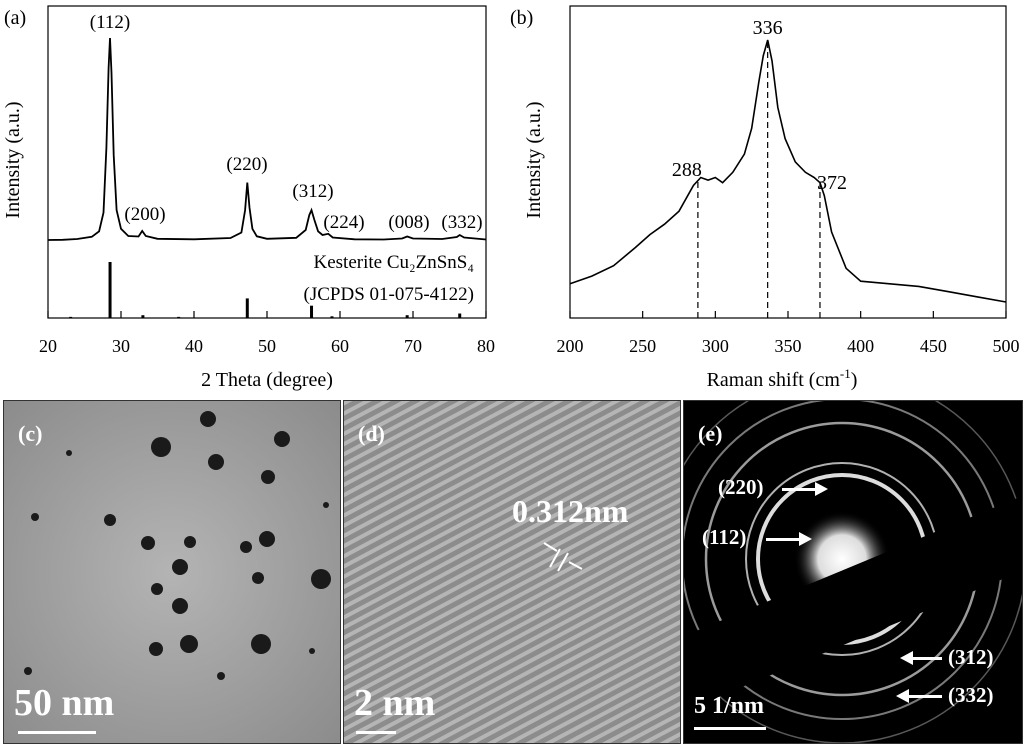 The image size is (1024, 744). I want to click on ring-label-112: (112), so click(724, 537).